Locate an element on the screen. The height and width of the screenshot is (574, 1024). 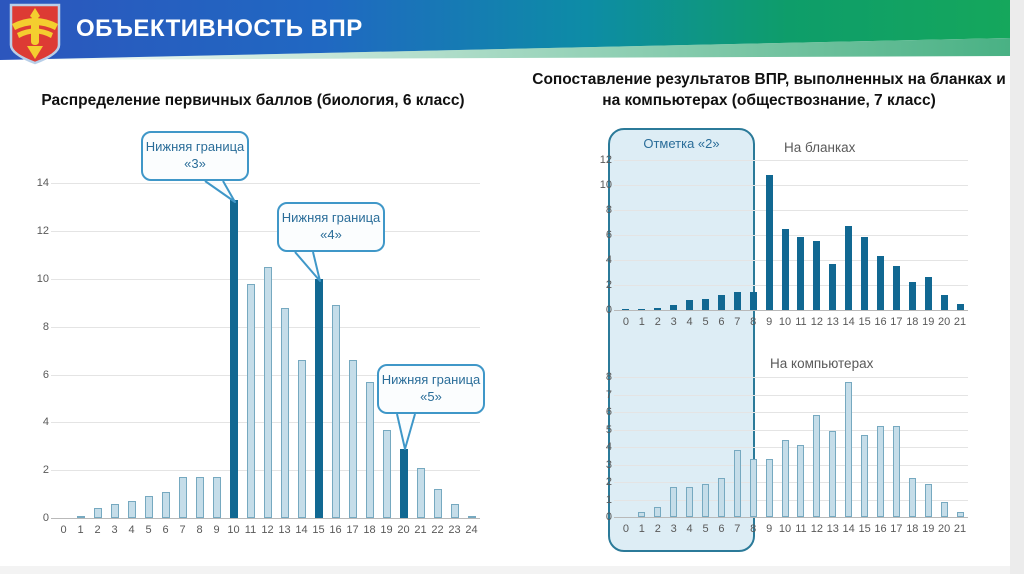
callout-lower-bound-4-text: Нижняя граница «4» is located at coordinates (331, 226).